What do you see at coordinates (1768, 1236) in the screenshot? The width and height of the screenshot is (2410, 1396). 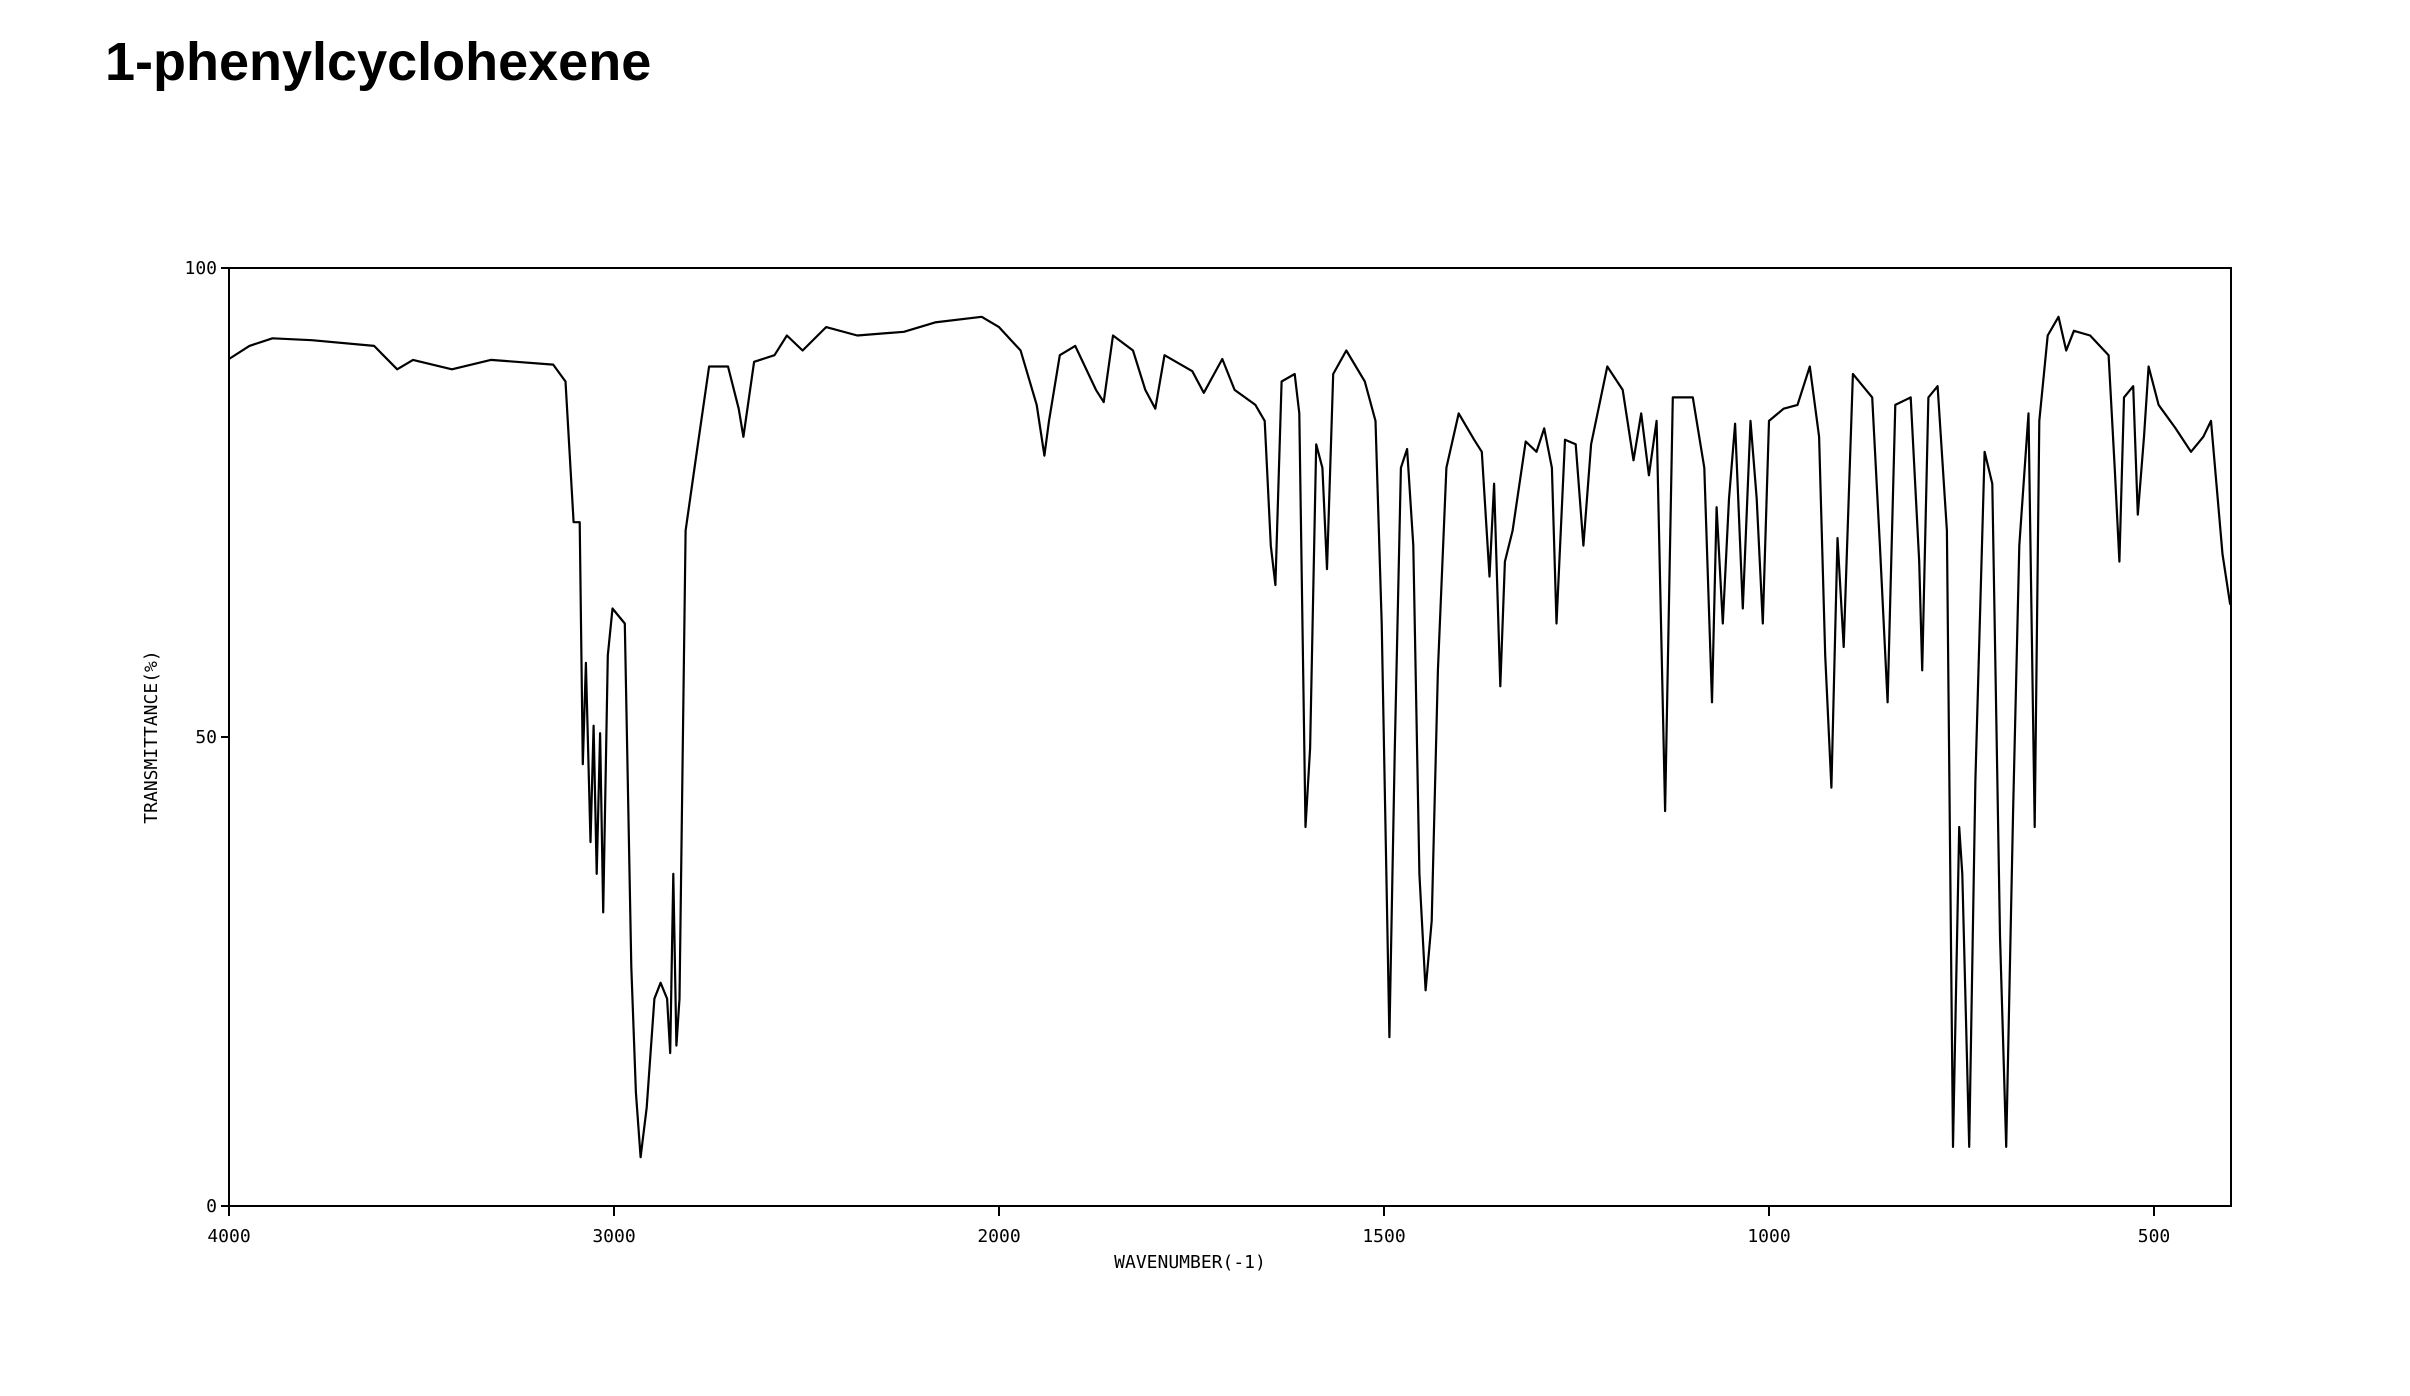 I see `x-tick-label: 1000` at bounding box center [1768, 1236].